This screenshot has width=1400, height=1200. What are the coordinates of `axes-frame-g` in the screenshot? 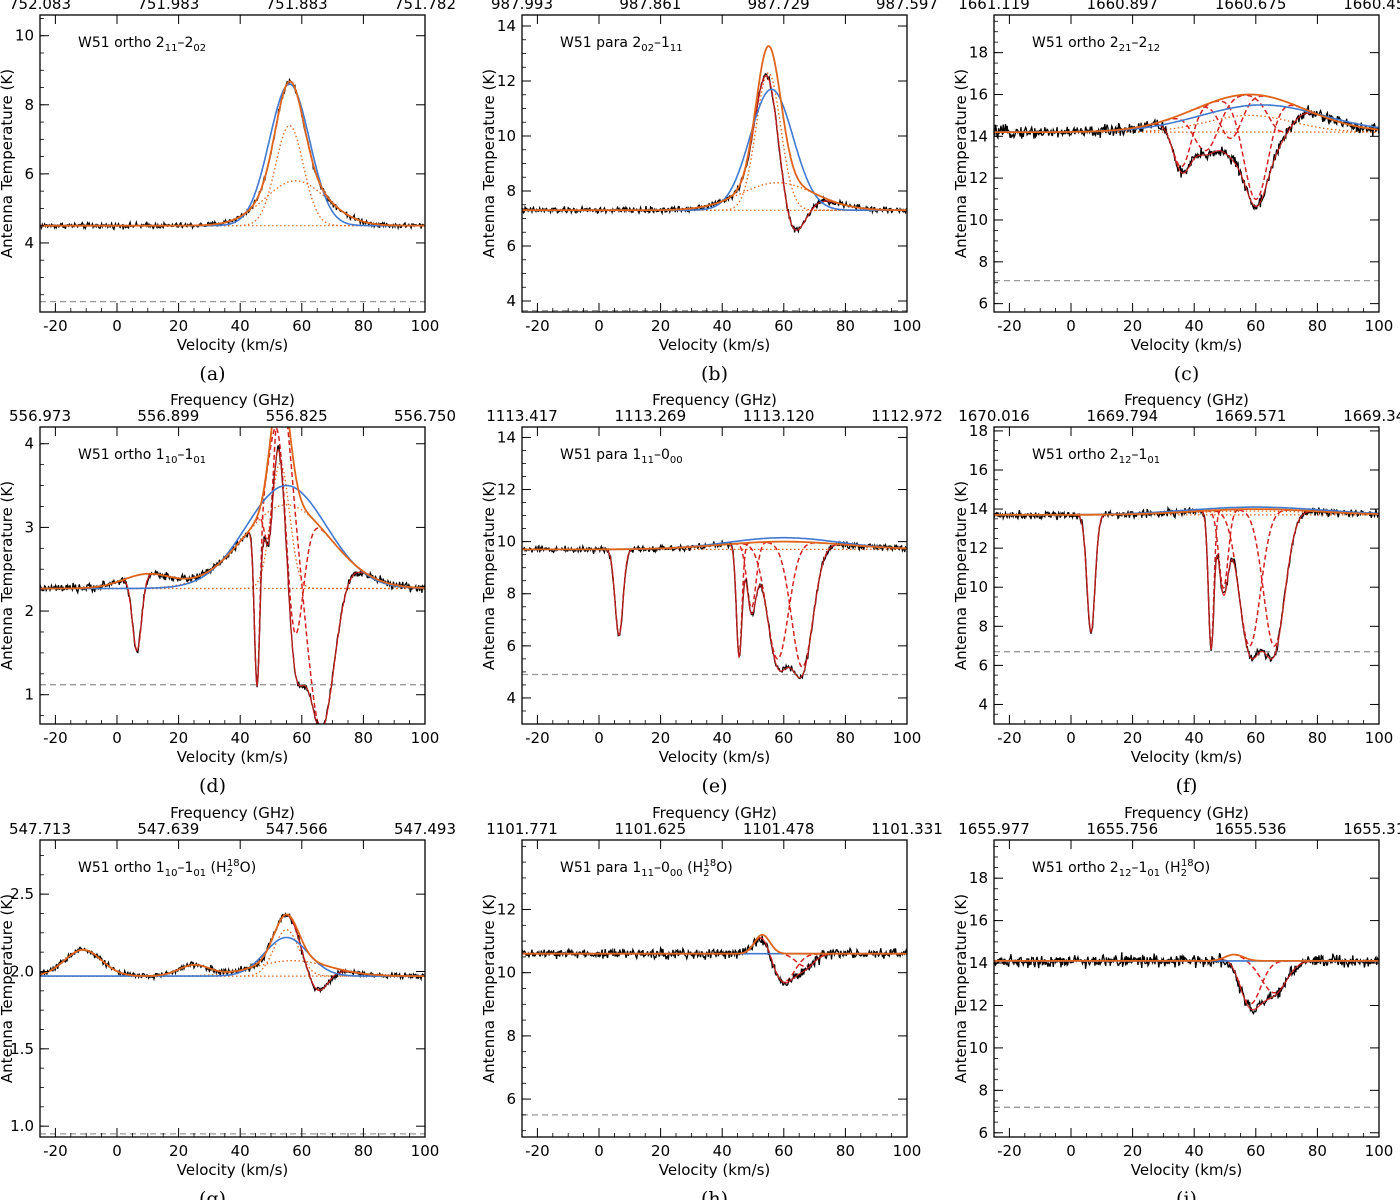 It's located at (232, 988).